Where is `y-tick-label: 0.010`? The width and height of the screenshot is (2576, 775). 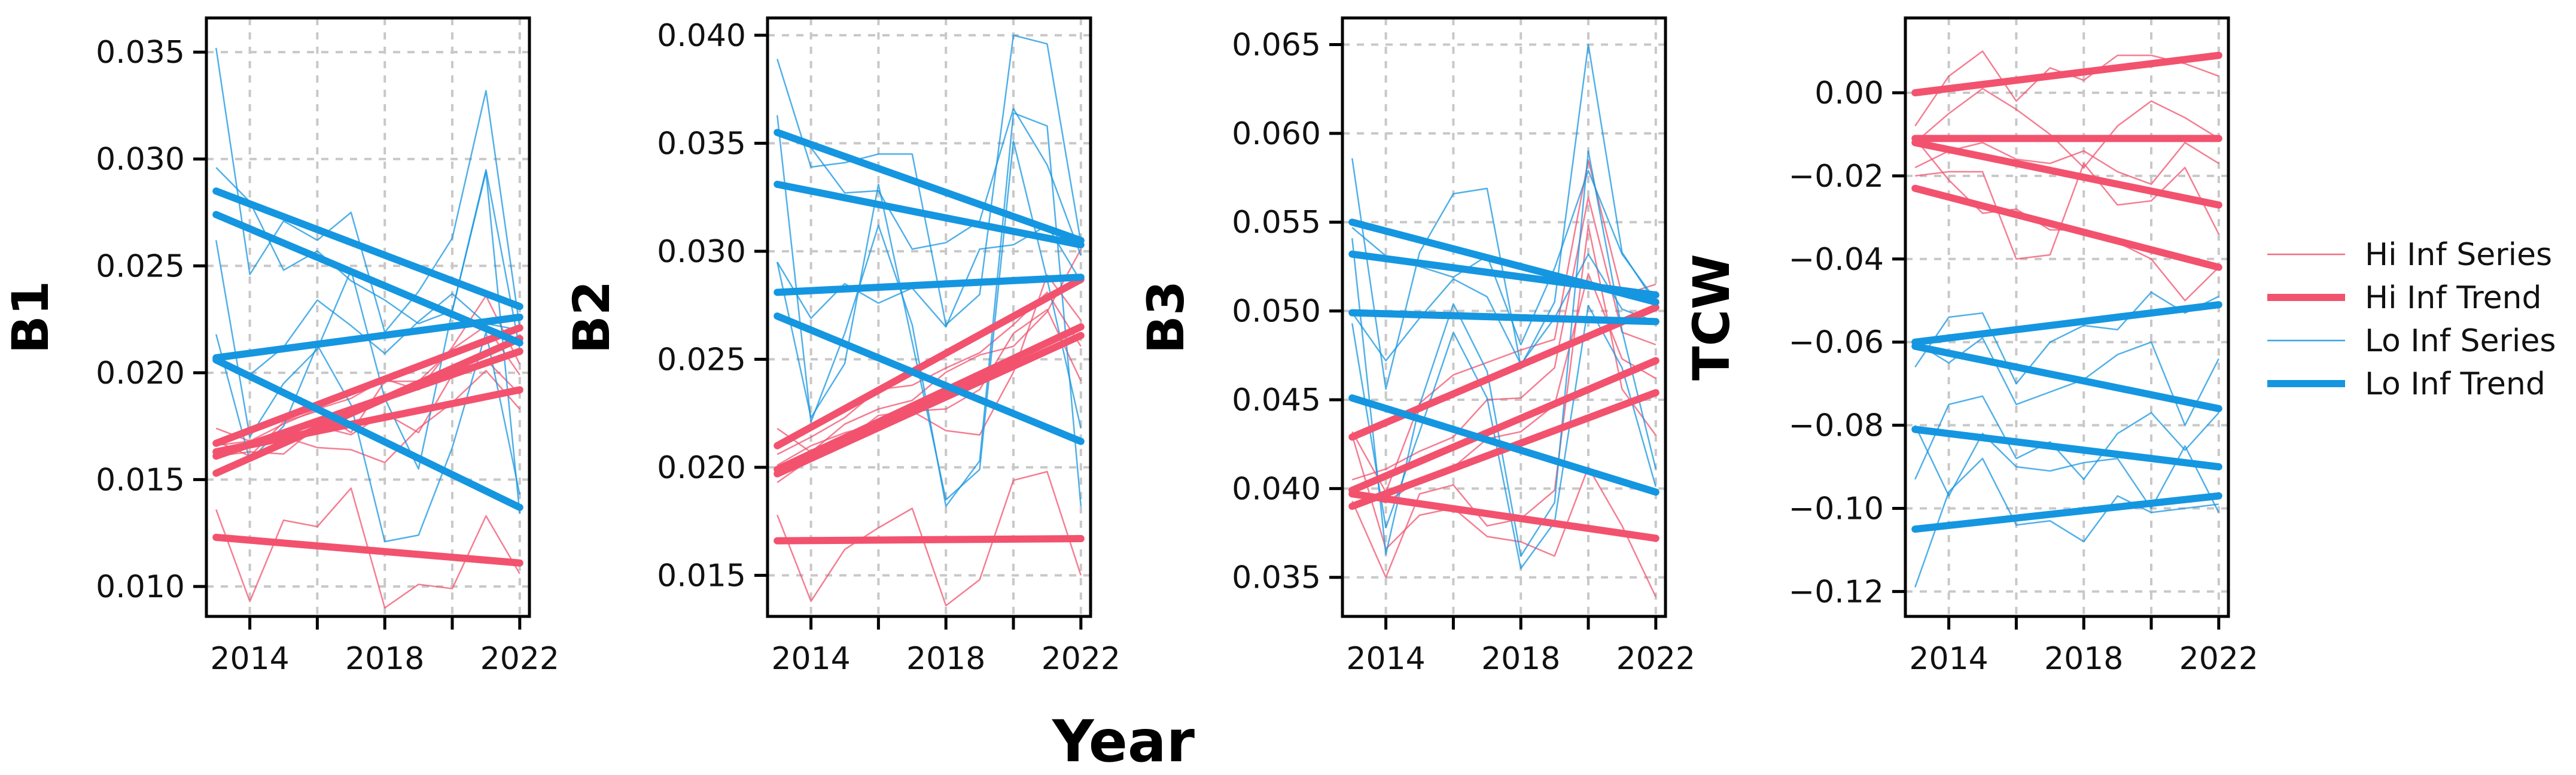
y-tick-label: 0.010 is located at coordinates (140, 587).